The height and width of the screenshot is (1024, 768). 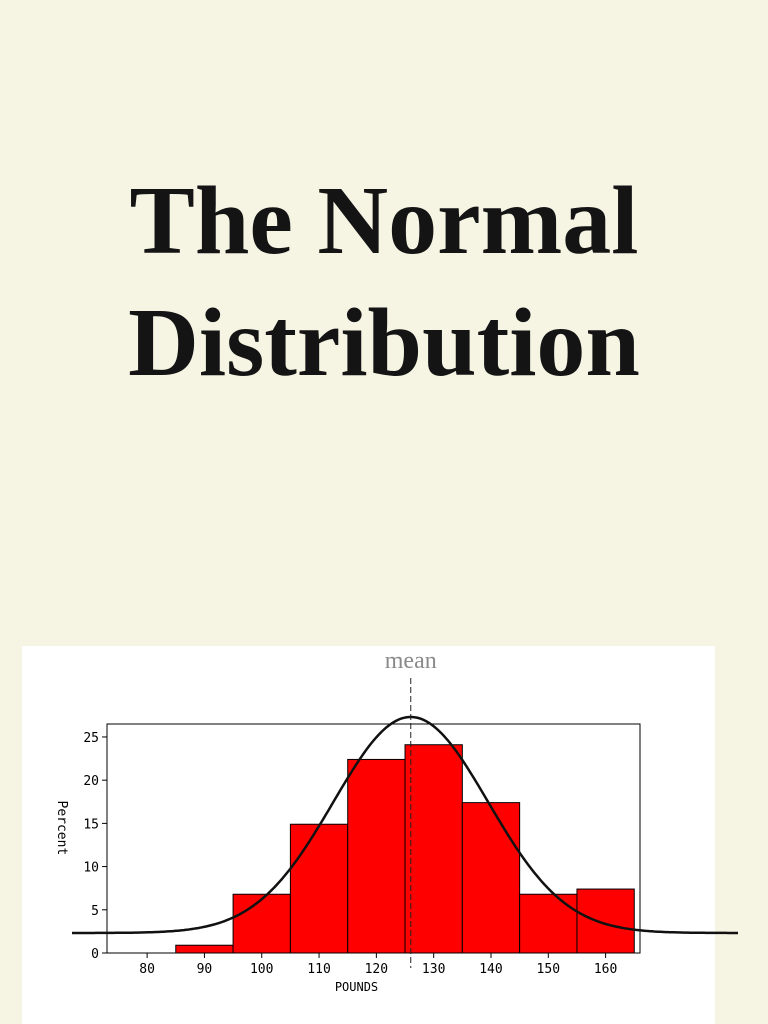 What do you see at coordinates (95, 846) in the screenshot?
I see `y-axis: 0 5 10 15 20 25` at bounding box center [95, 846].